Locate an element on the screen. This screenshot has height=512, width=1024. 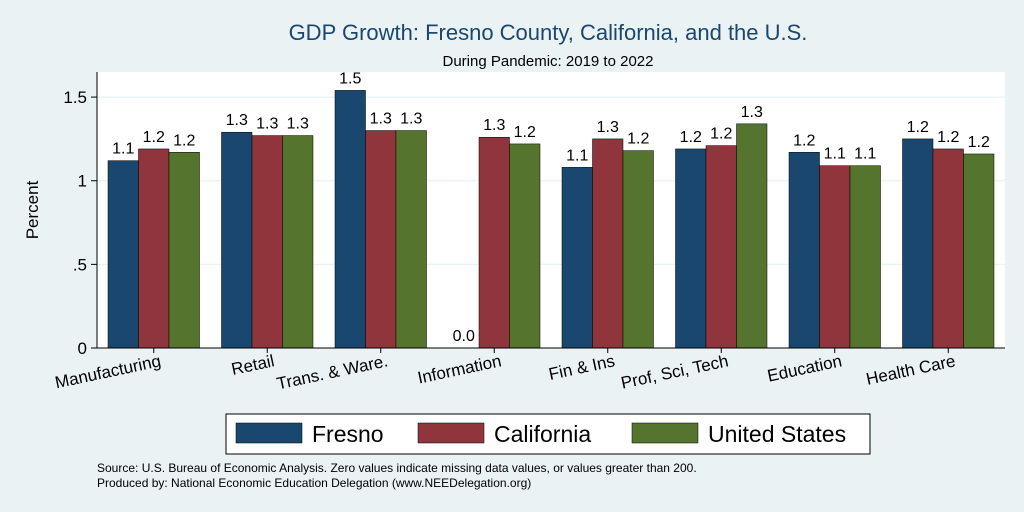
legend-label: Fresno is located at coordinates (348, 434).